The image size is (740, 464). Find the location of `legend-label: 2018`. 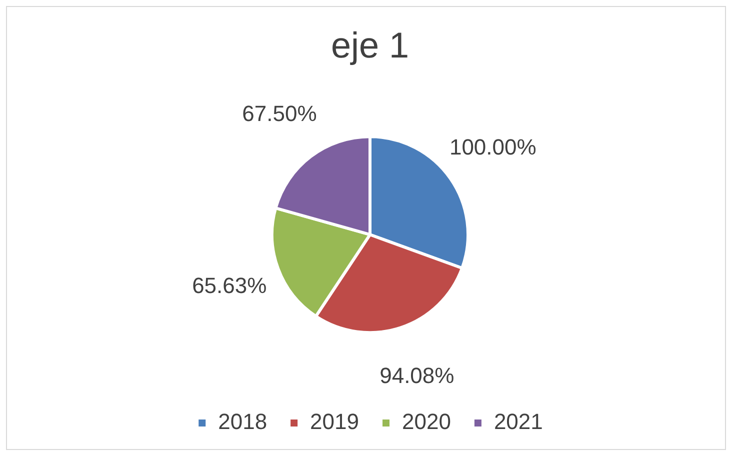

legend-label: 2018 is located at coordinates (243, 421).